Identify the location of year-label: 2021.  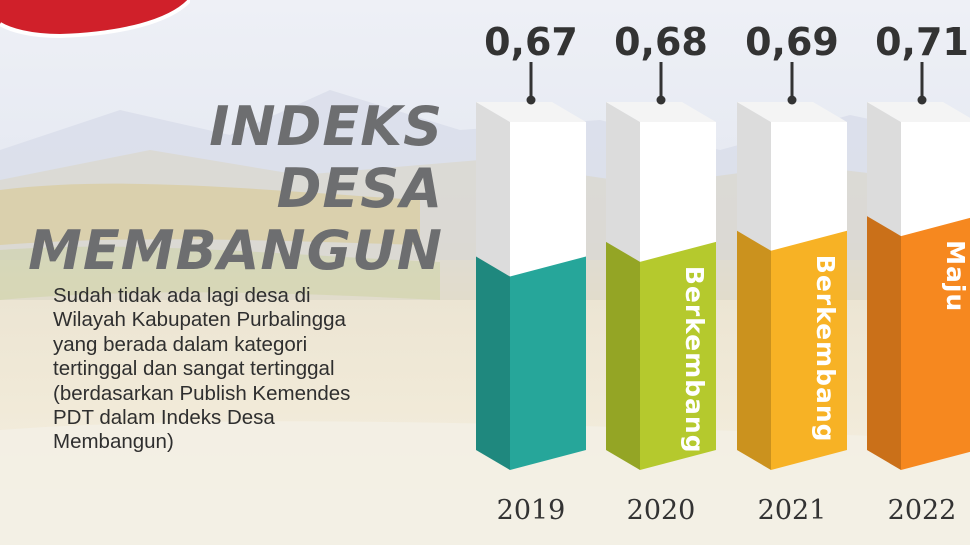
(792, 510).